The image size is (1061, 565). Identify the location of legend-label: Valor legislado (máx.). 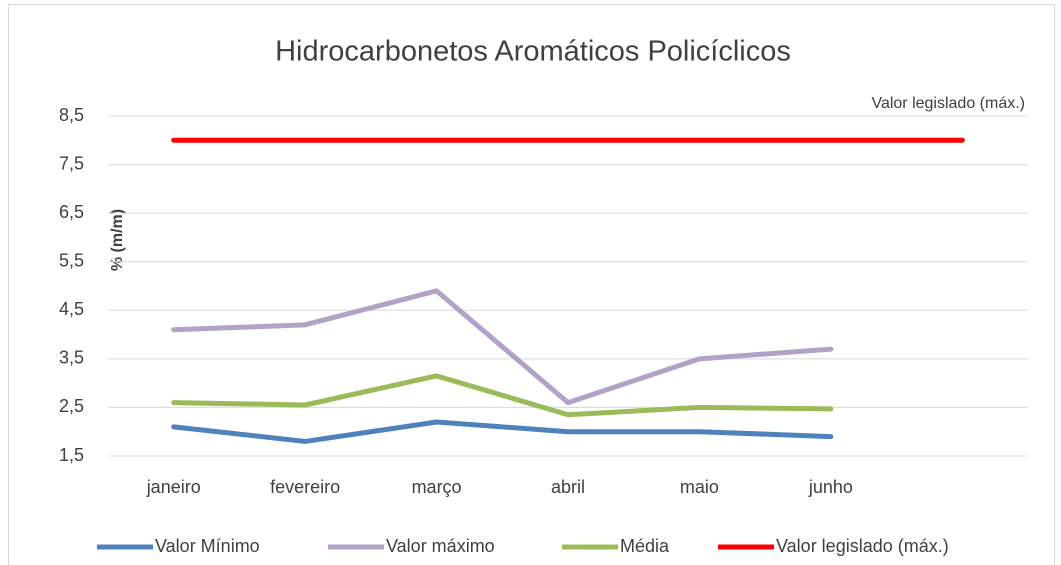
(862, 546).